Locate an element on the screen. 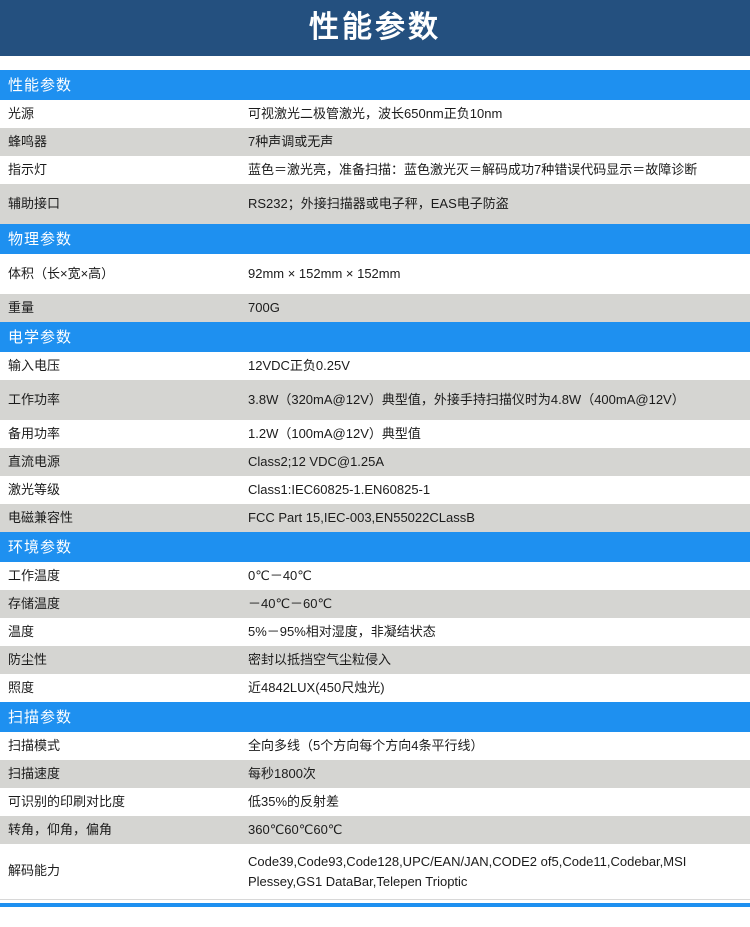  spec-row: 重量 700G is located at coordinates (375, 308).